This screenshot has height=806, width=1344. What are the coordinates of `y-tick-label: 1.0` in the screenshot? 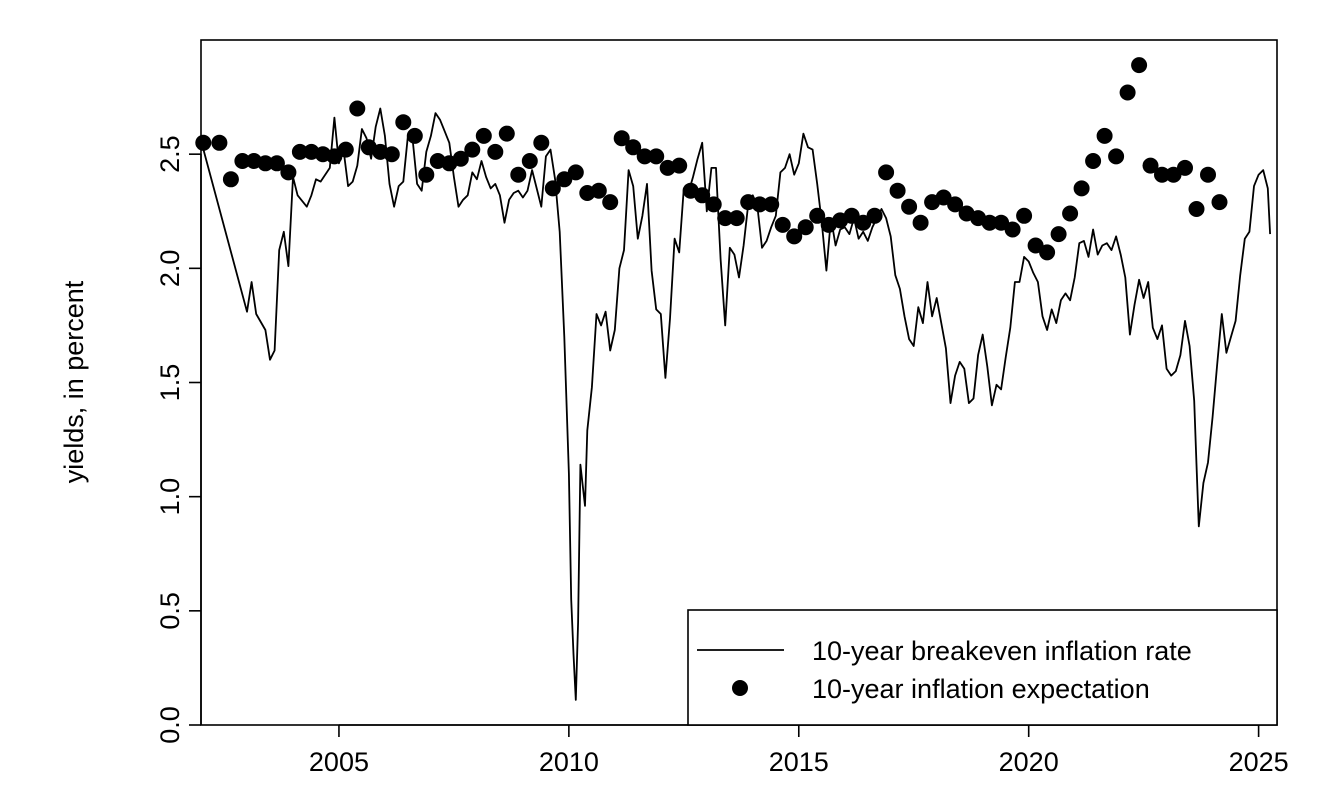 It's located at (170, 497).